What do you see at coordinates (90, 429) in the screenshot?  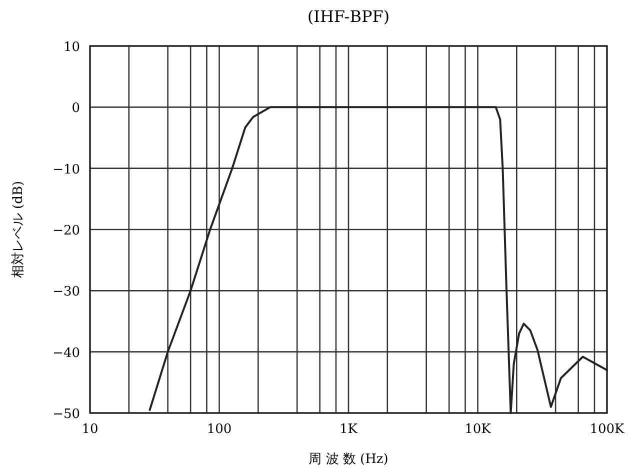 I see `x-tick-label: 10` at bounding box center [90, 429].